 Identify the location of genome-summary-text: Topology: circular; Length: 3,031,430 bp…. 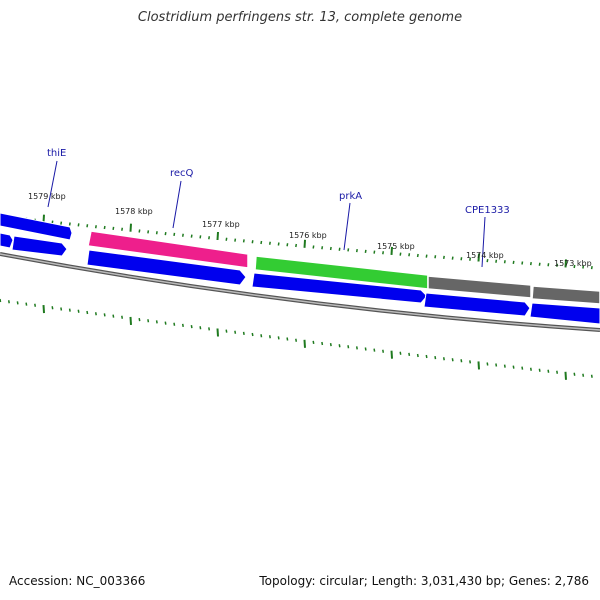
(424, 581).